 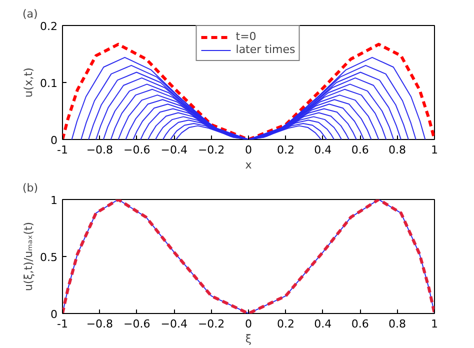 What do you see at coordinates (29, 83) in the screenshot?
I see `y-axis-title: u(x,t)` at bounding box center [29, 83].